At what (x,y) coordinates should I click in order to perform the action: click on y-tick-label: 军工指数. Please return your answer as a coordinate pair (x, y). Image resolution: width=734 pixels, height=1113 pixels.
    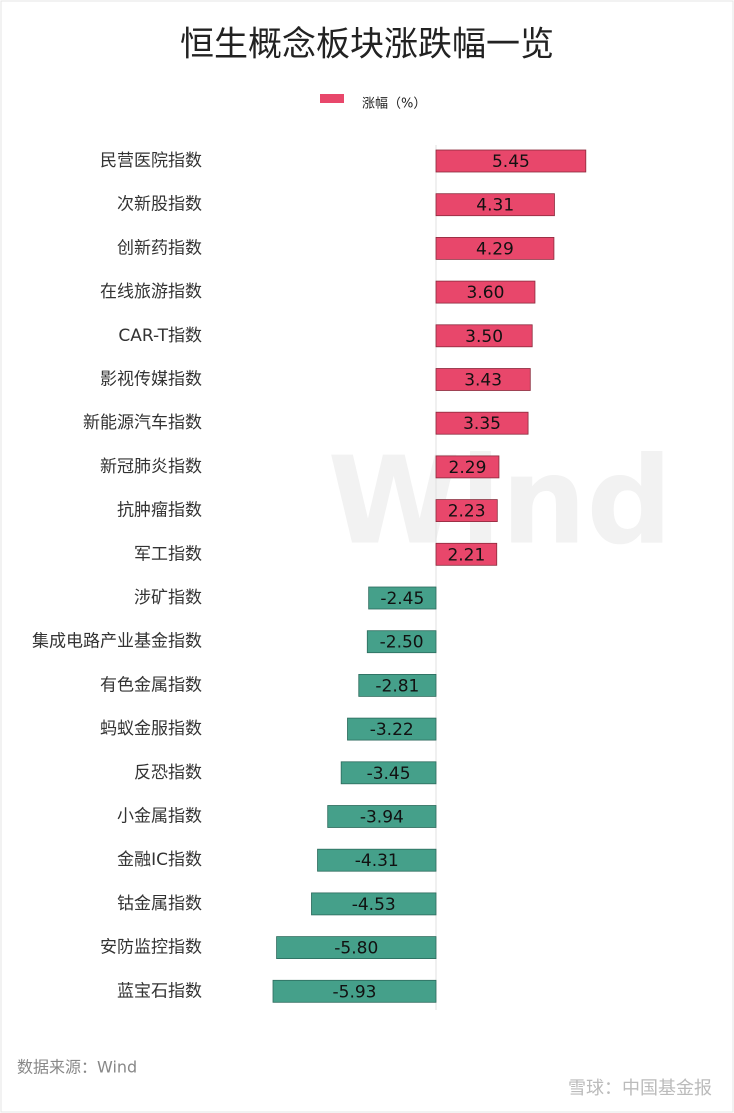
    Looking at the image, I should click on (168, 554).